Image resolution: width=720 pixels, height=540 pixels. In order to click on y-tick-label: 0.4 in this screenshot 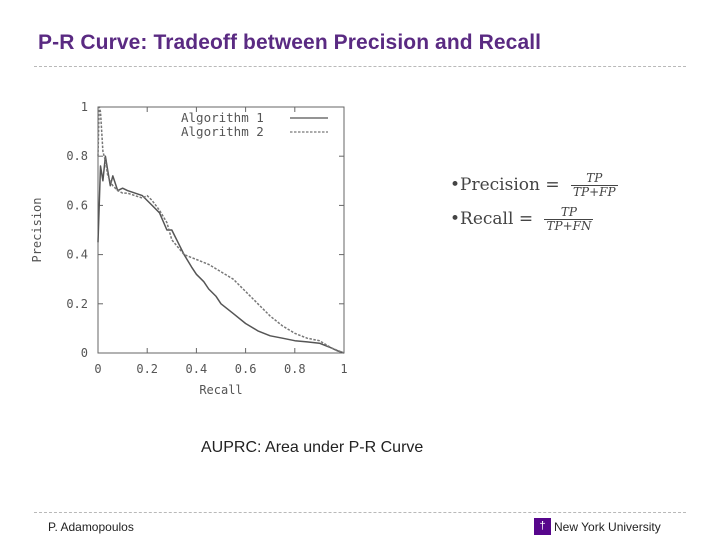, I will do `click(77, 255)`.